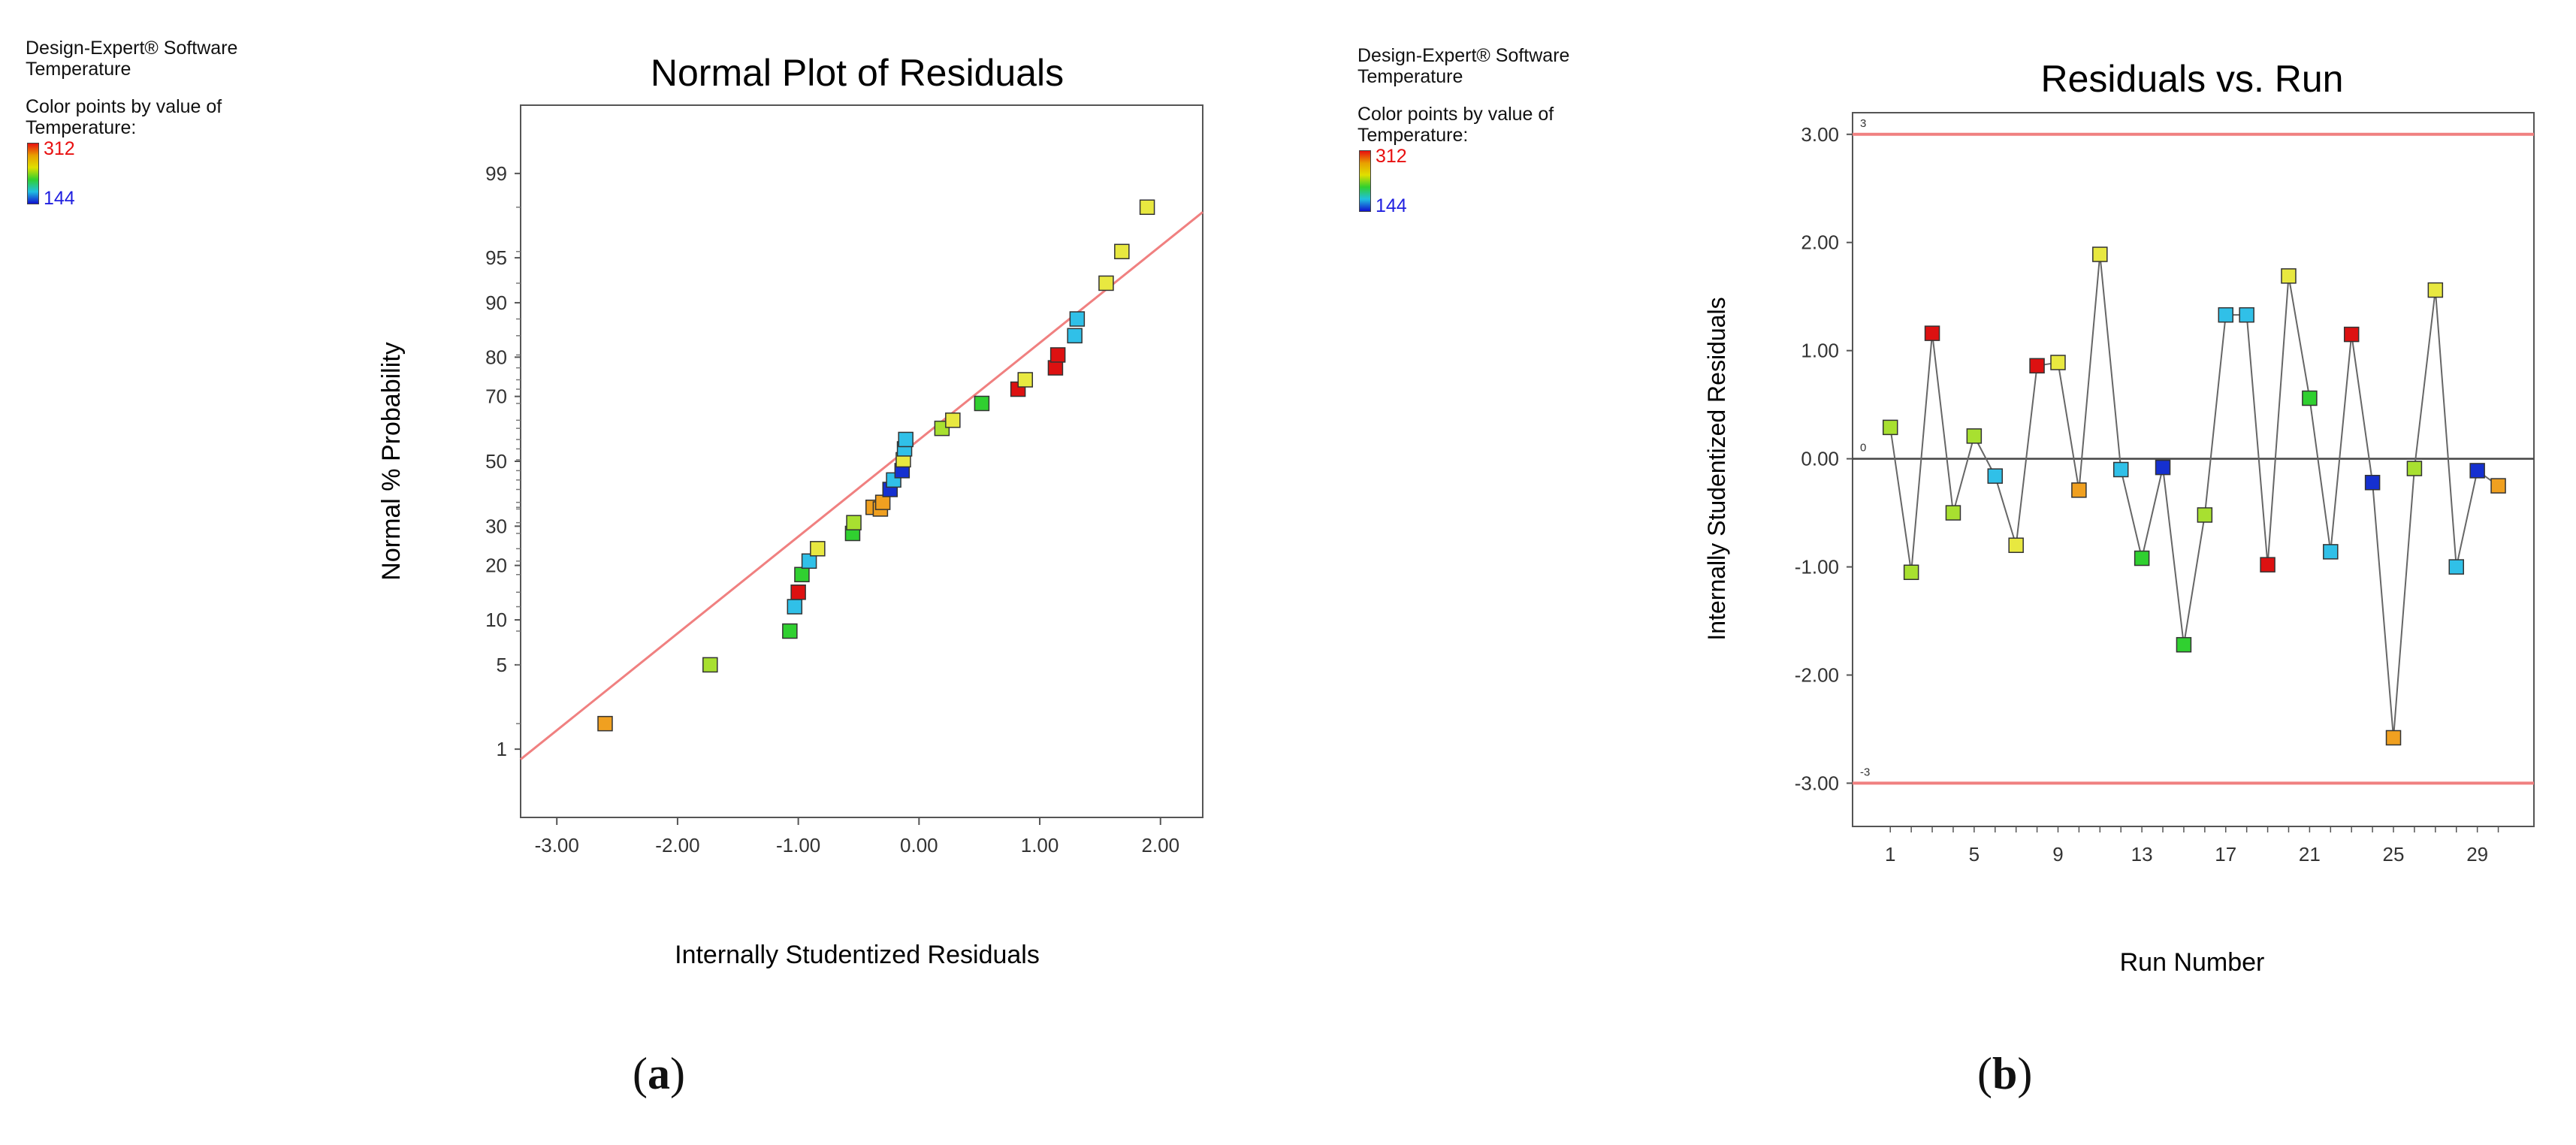  I want to click on y-axis-label: Normal % Probability, so click(391, 461).